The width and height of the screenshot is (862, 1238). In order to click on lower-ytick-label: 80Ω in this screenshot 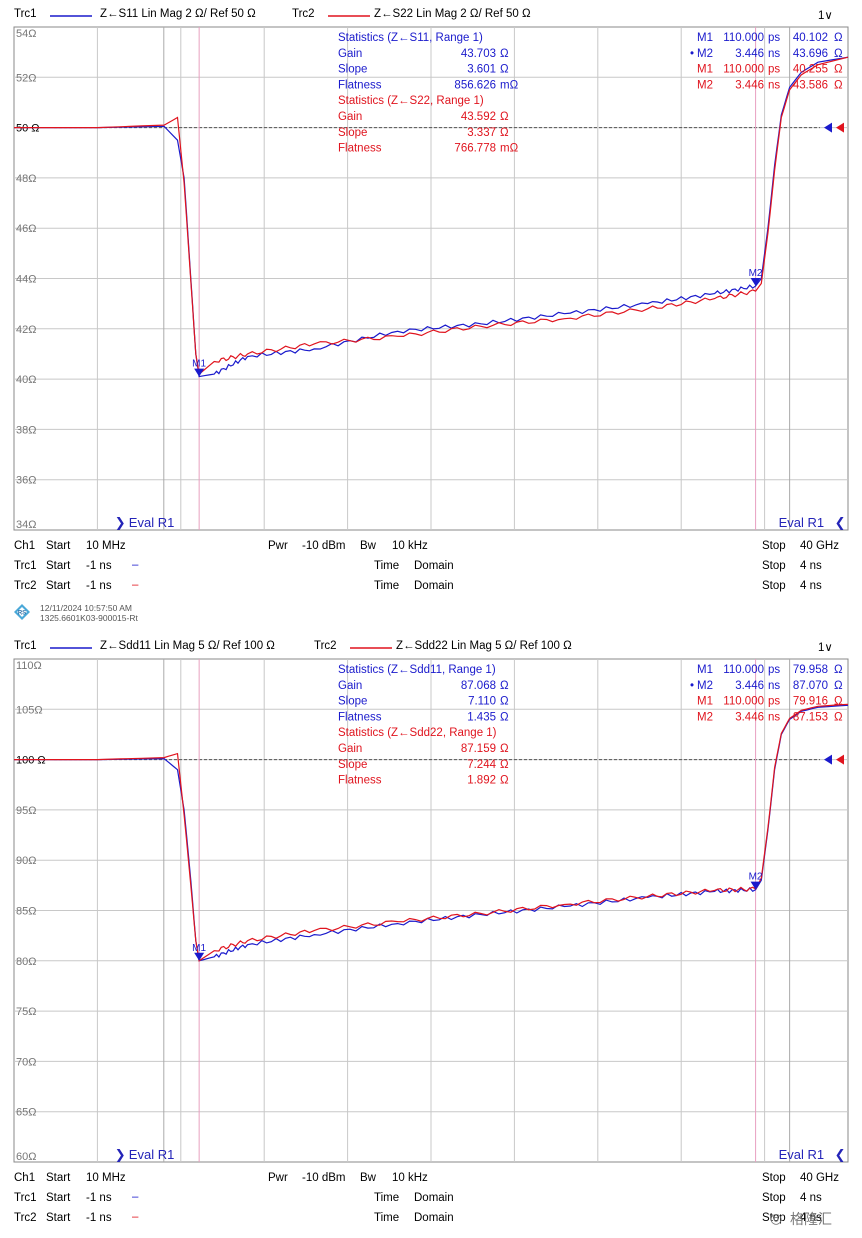, I will do `click(26, 962)`.